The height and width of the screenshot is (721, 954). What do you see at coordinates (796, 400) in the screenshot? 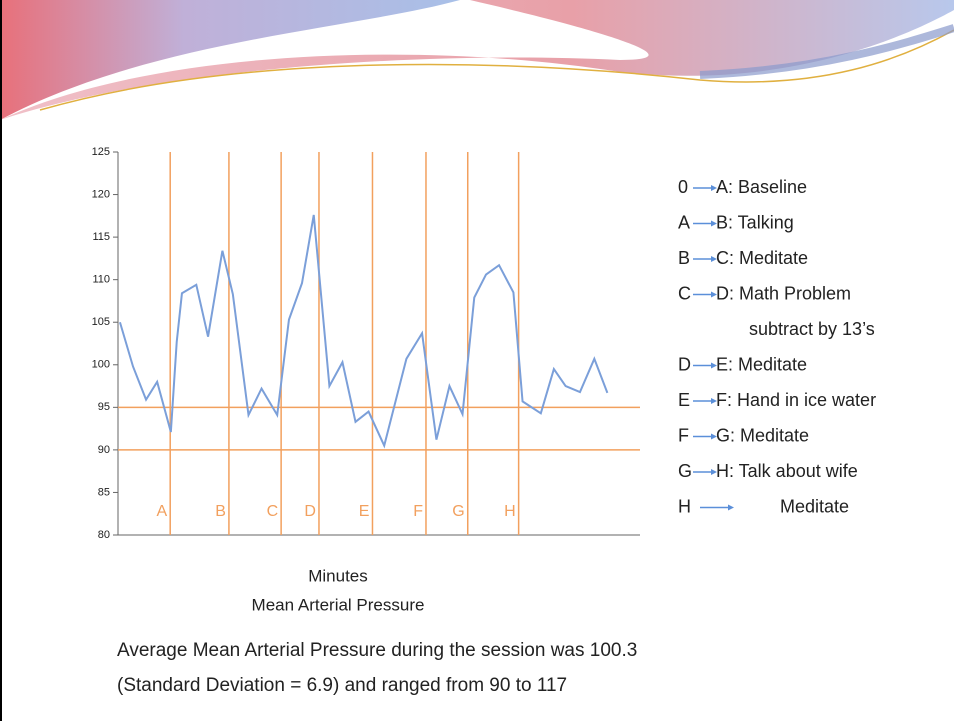
I see `legend-text: F: Hand in ice water` at bounding box center [796, 400].